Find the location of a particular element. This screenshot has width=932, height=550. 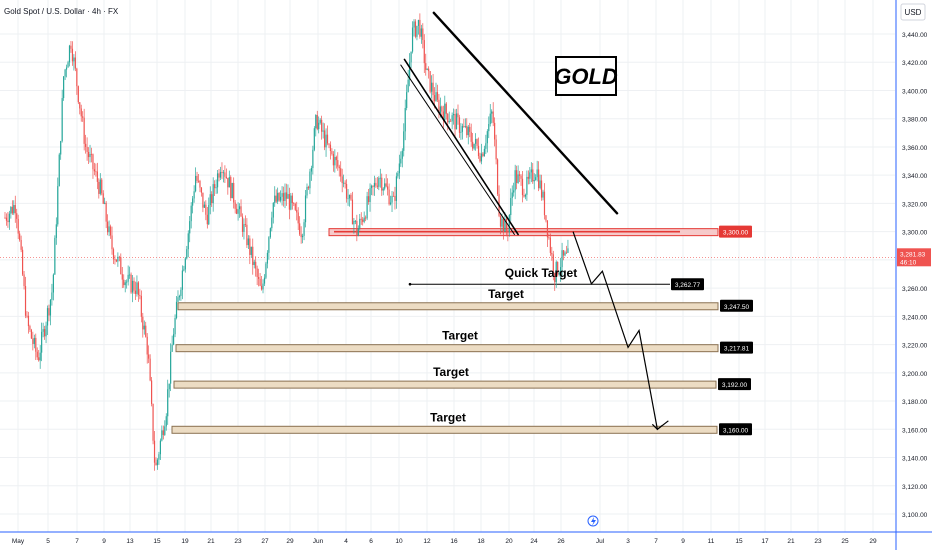

lightning-icon is located at coordinates (593, 521).